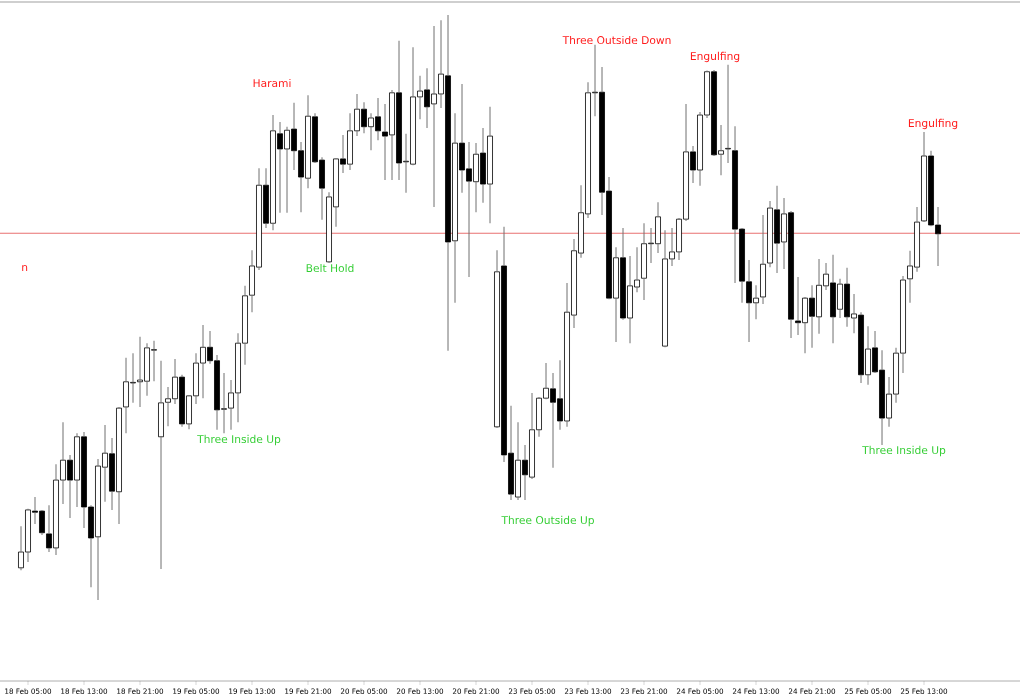 The width and height of the screenshot is (1020, 700). I want to click on annotation: n, so click(25, 268).